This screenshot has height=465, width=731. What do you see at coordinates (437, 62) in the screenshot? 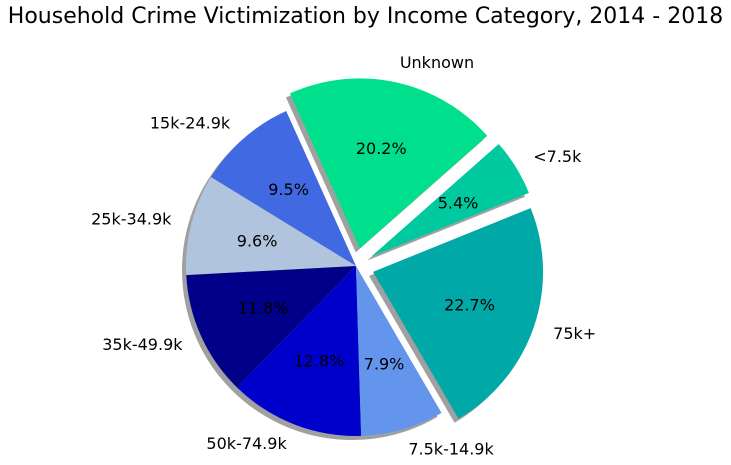
I see `slice-label-unknown: Unknown` at bounding box center [437, 62].